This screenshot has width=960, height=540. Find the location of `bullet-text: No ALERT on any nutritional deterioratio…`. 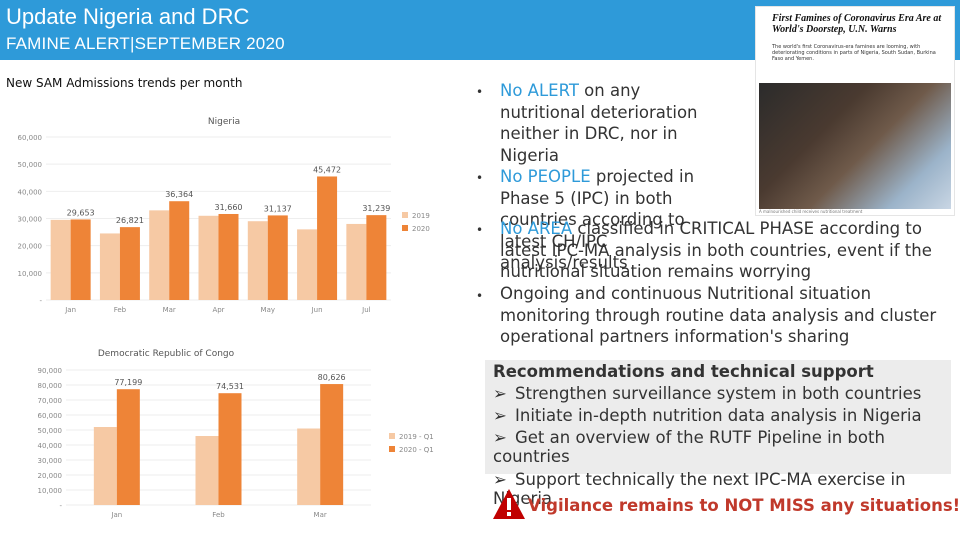

bullet-text: No ALERT on any nutritional deterioratio… is located at coordinates (605, 123).